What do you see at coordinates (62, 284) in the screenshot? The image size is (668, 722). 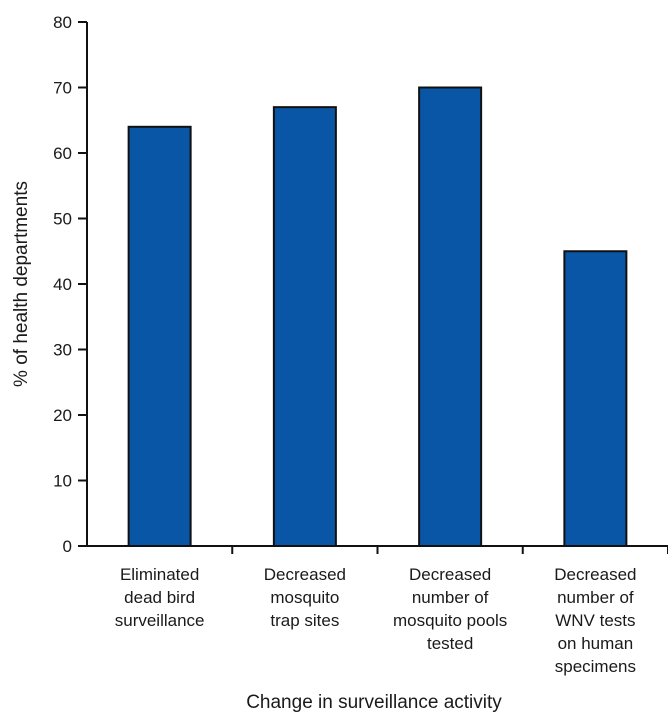 I see `y-tick-label: 40` at bounding box center [62, 284].